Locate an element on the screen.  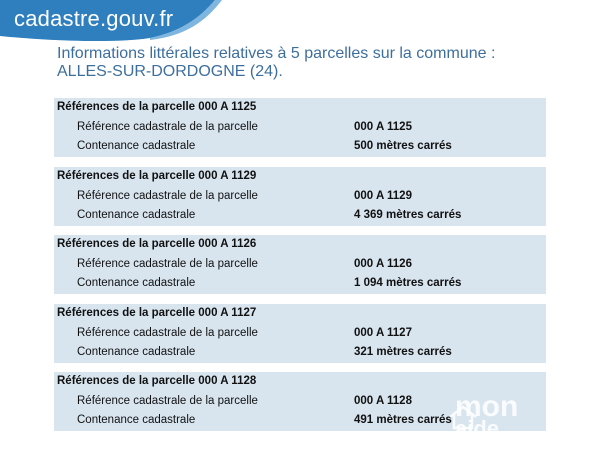
site-header: cadastre.gouv.fr is located at coordinates (300, 22).